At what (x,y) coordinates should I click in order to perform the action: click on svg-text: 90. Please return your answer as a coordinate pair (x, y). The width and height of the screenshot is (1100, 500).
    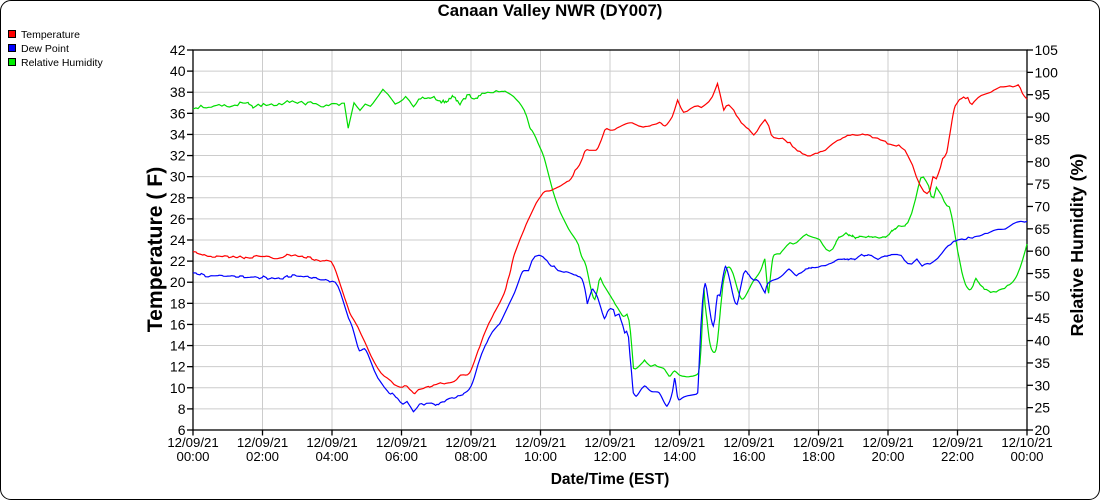
    Looking at the image, I should click on (1043, 117).